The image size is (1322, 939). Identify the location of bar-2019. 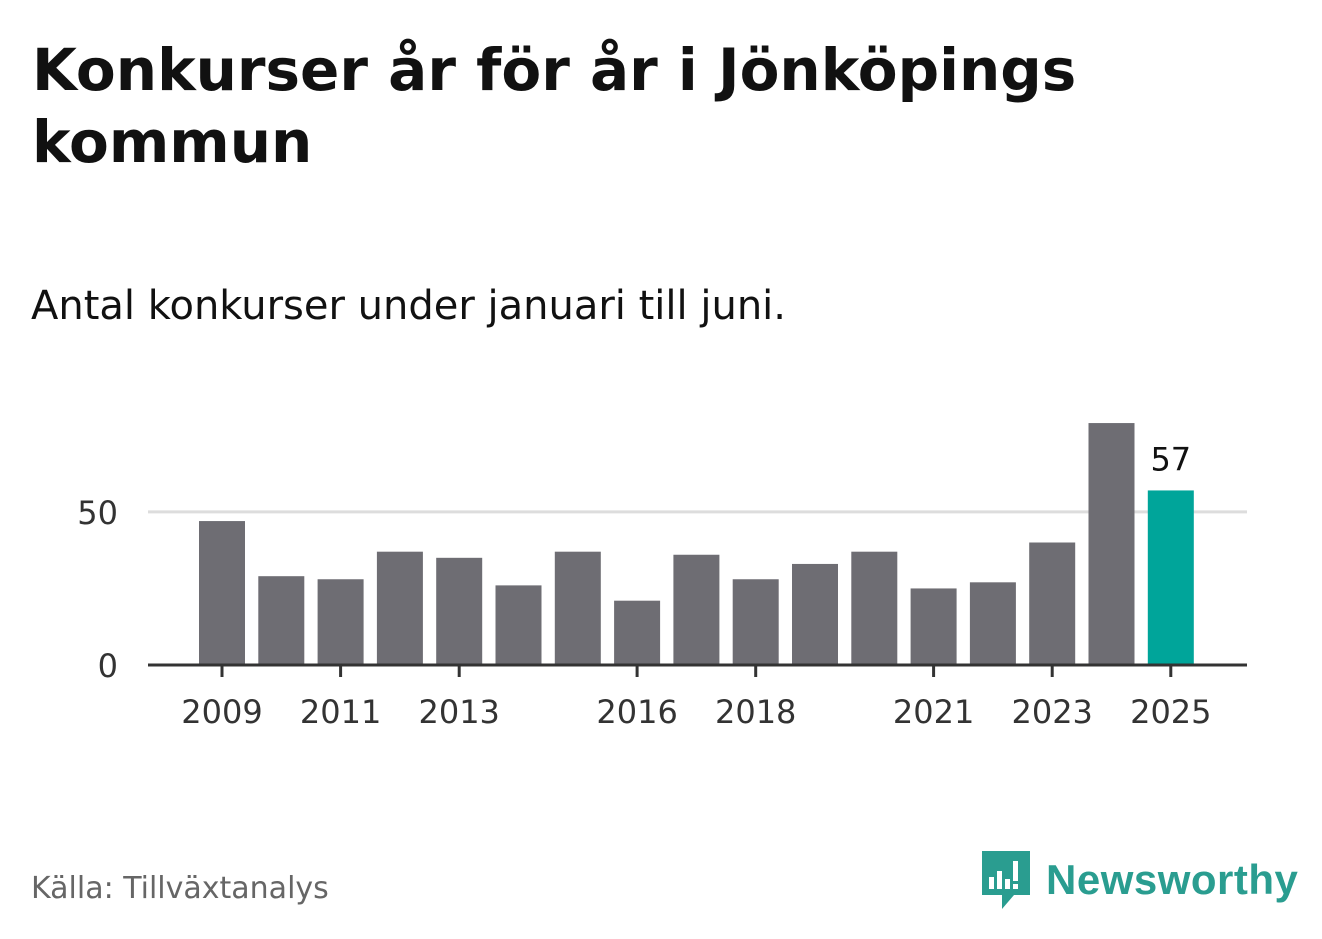
(815, 614).